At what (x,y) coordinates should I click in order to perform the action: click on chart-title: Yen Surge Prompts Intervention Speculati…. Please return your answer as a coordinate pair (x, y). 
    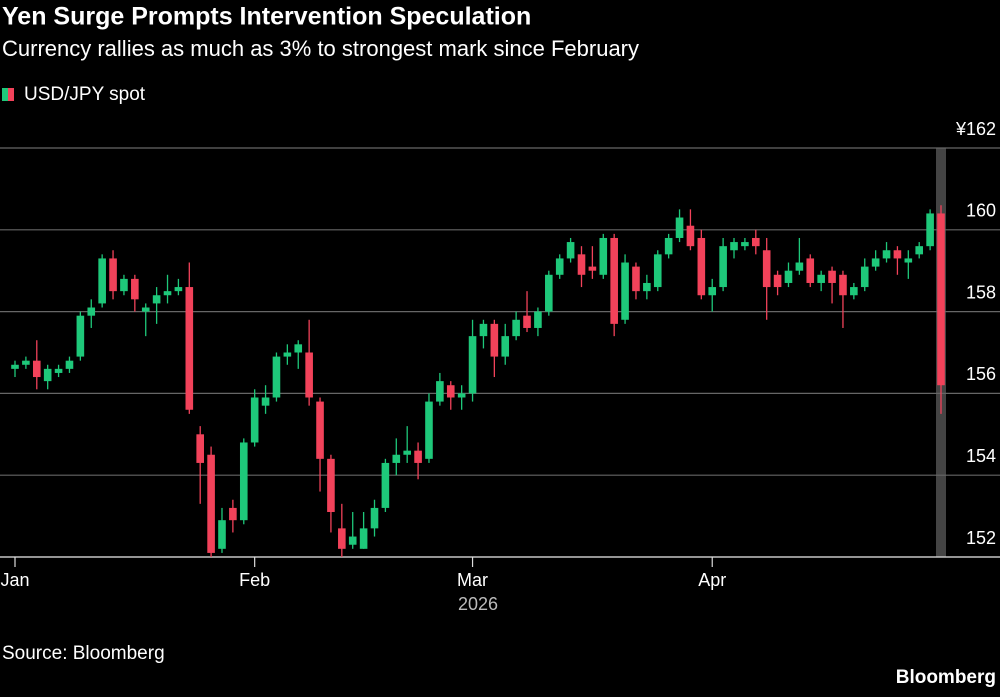
    Looking at the image, I should click on (266, 17).